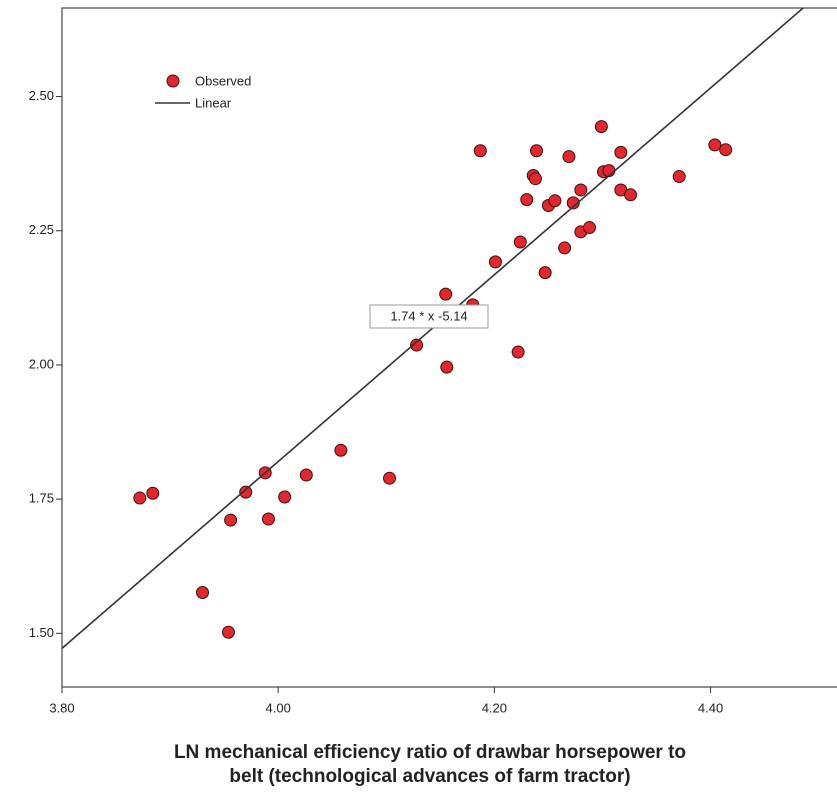 The image size is (837, 795). Describe the element at coordinates (41, 498) in the screenshot. I see `y-tick-label: 1.75` at that location.